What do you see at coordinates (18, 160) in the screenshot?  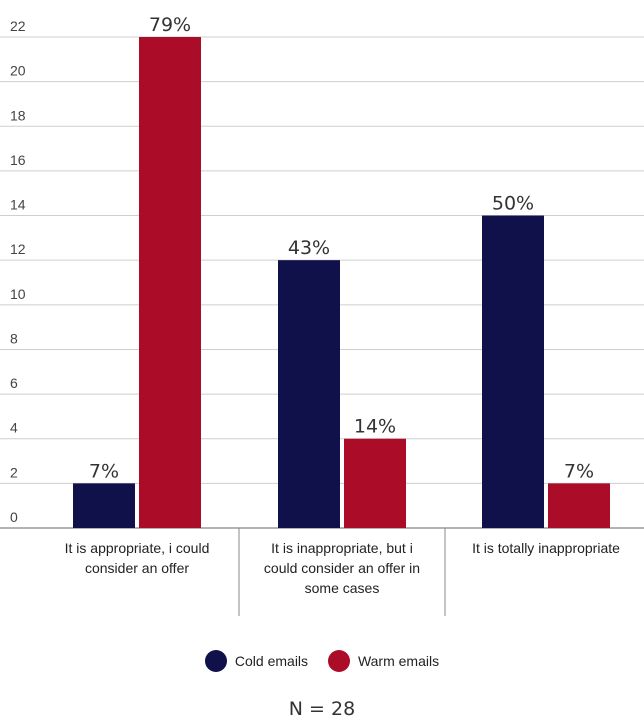 I see `y-tick-label-16: 16` at bounding box center [18, 160].